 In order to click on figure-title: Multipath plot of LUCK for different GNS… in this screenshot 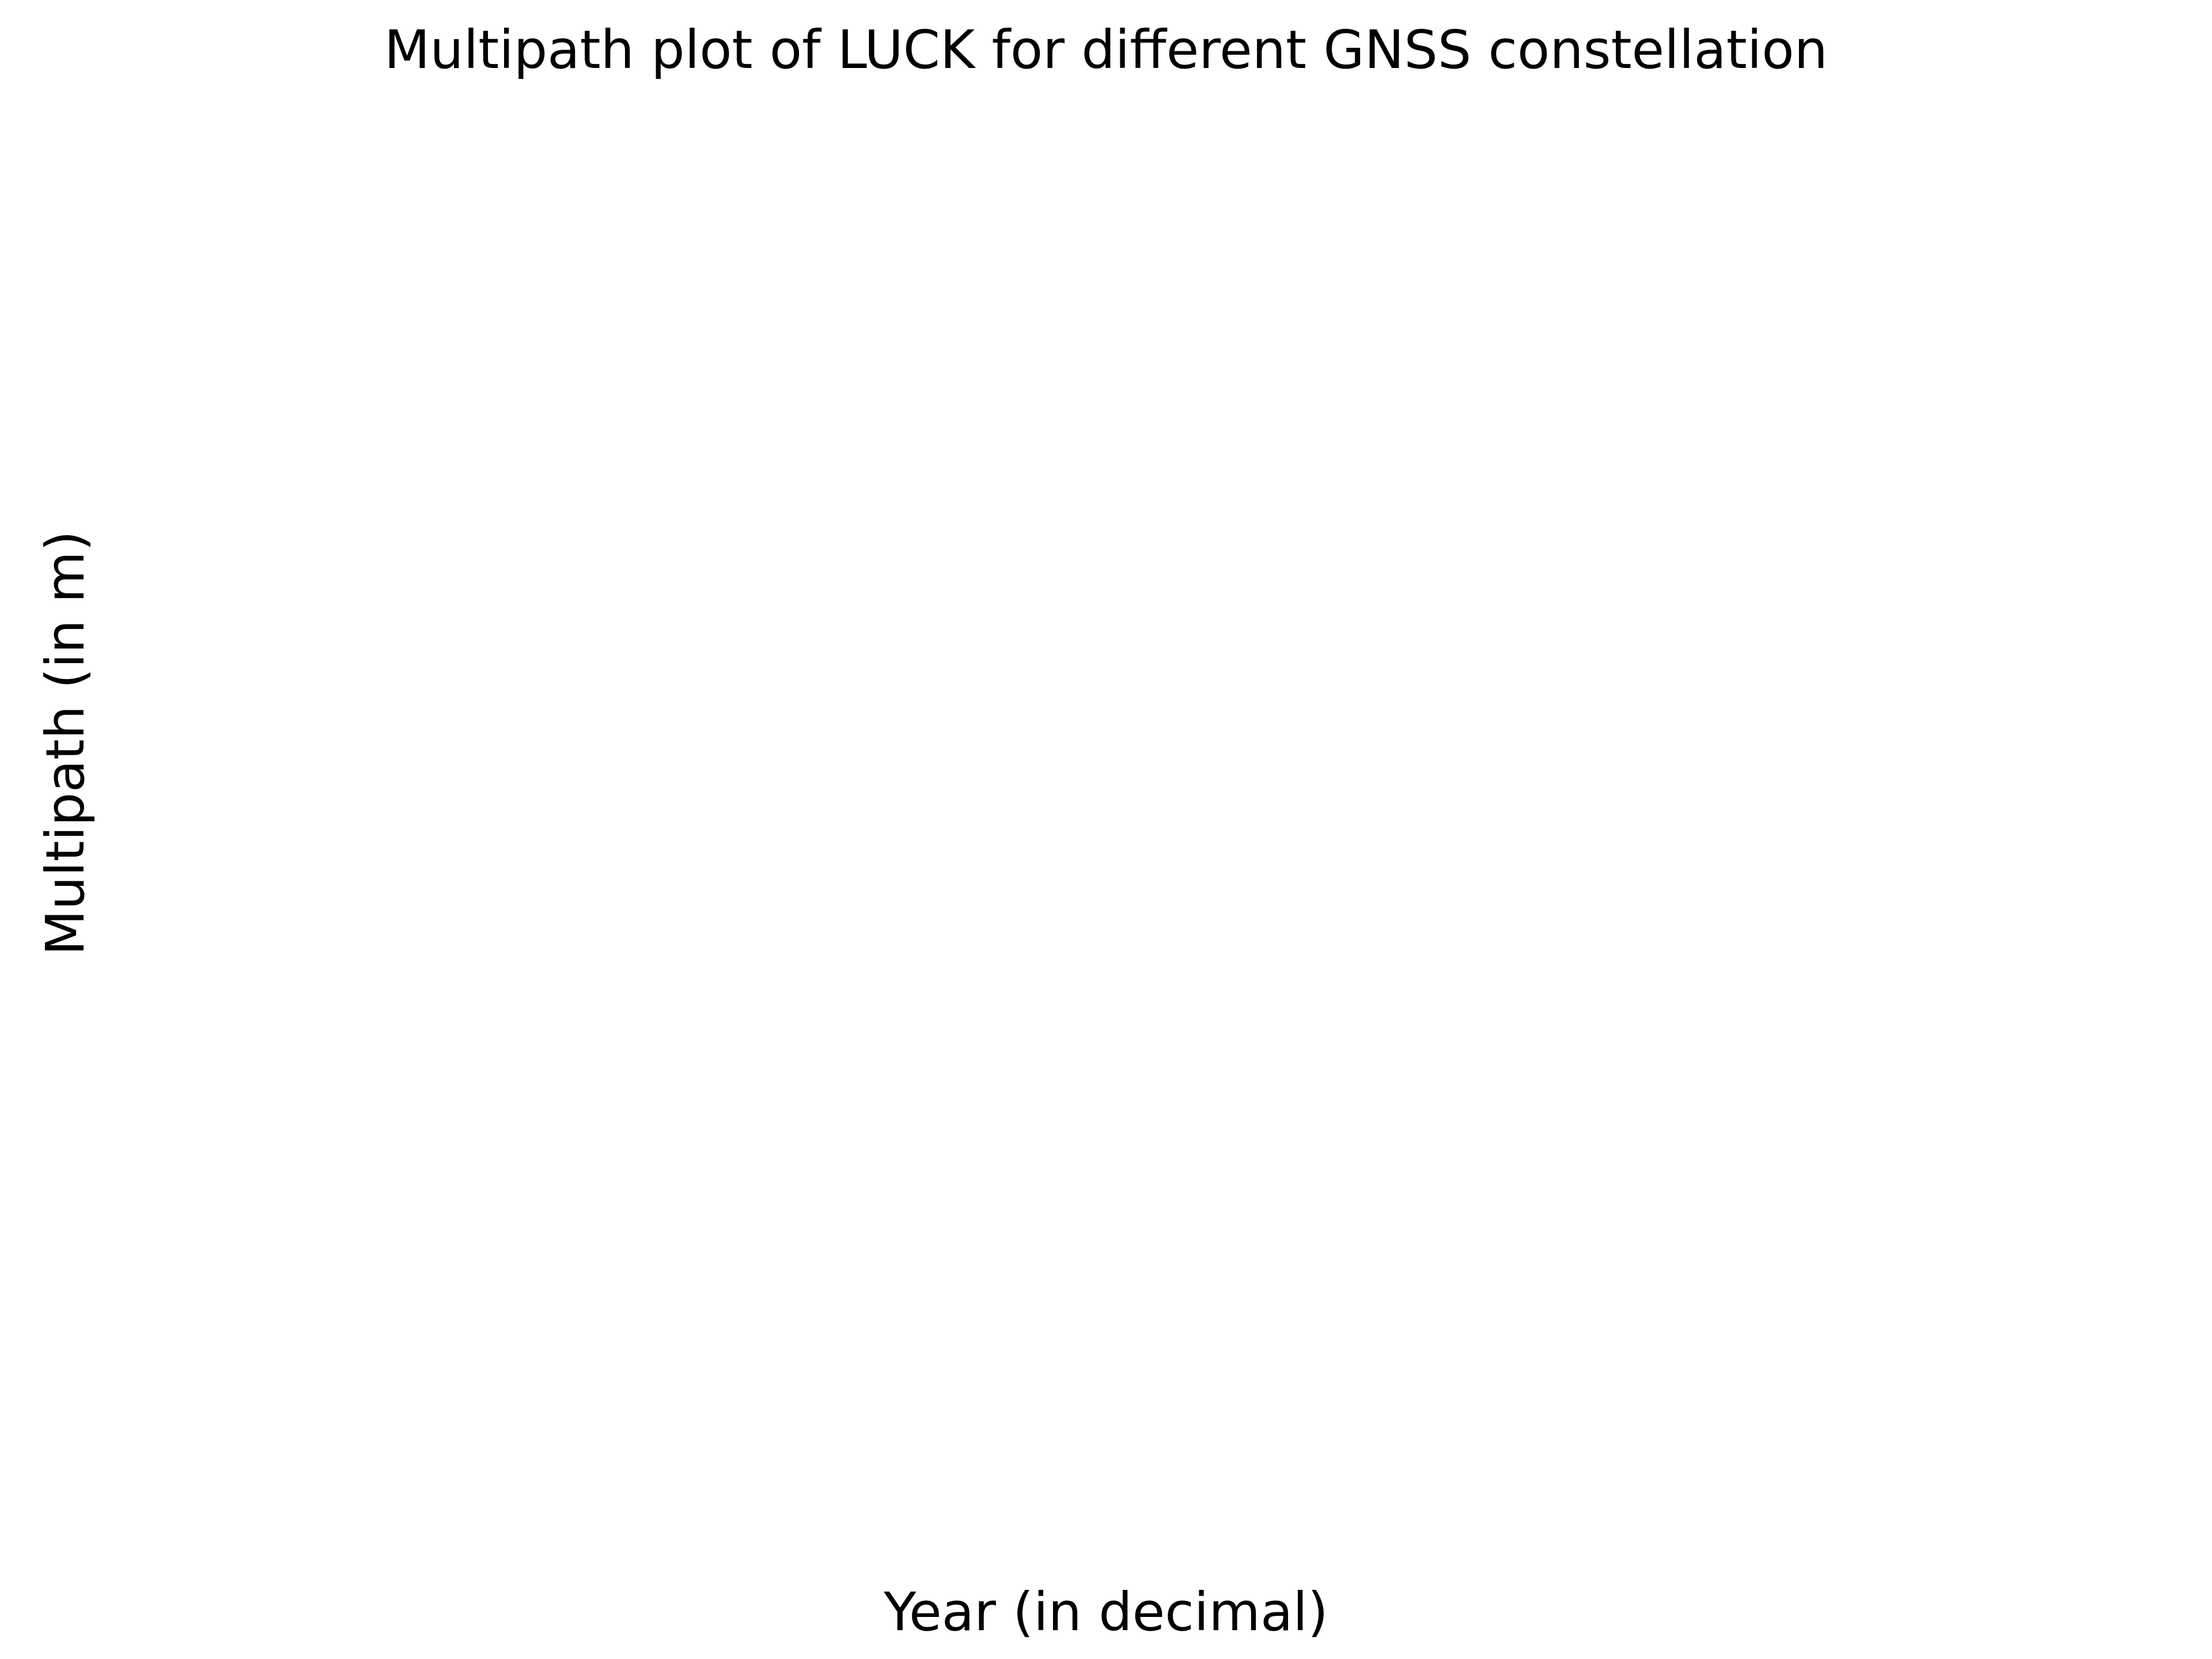, I will do `click(1106, 50)`.